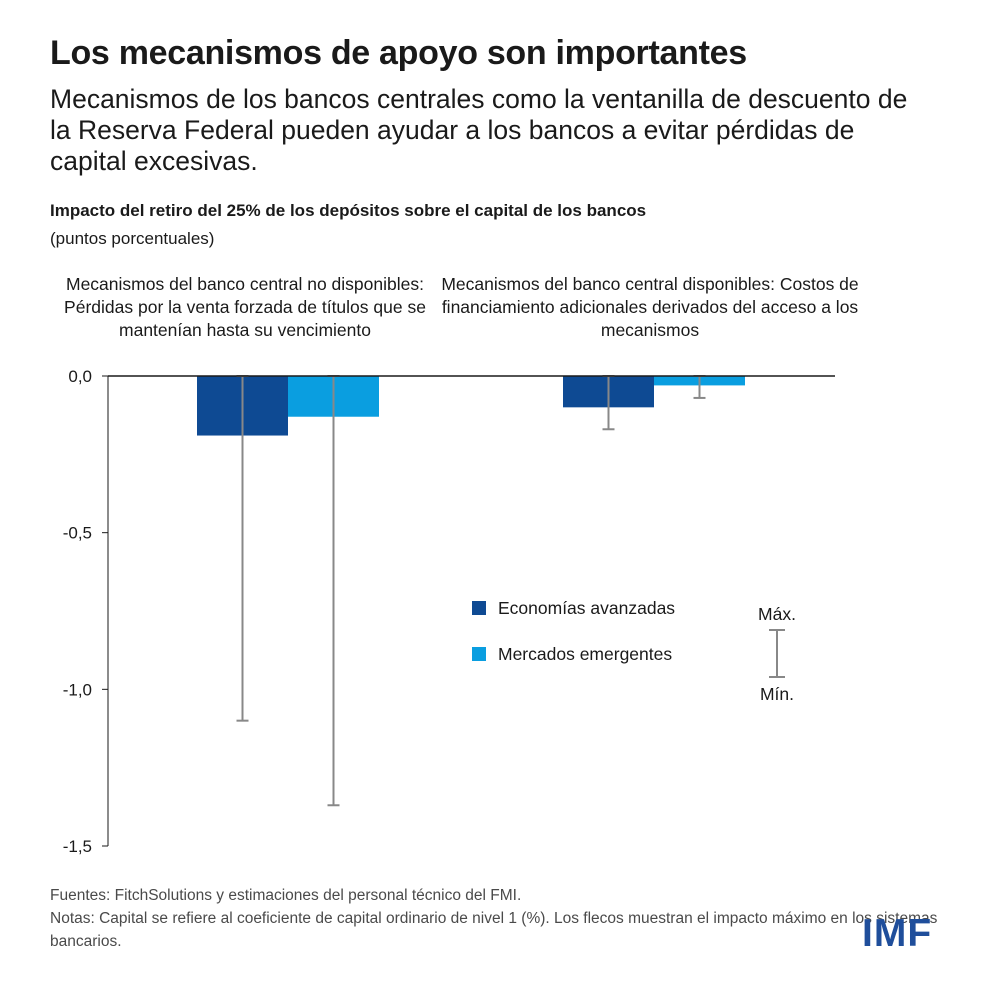 Image resolution: width=990 pixels, height=990 pixels. I want to click on imf-logo: IMF, so click(897, 933).